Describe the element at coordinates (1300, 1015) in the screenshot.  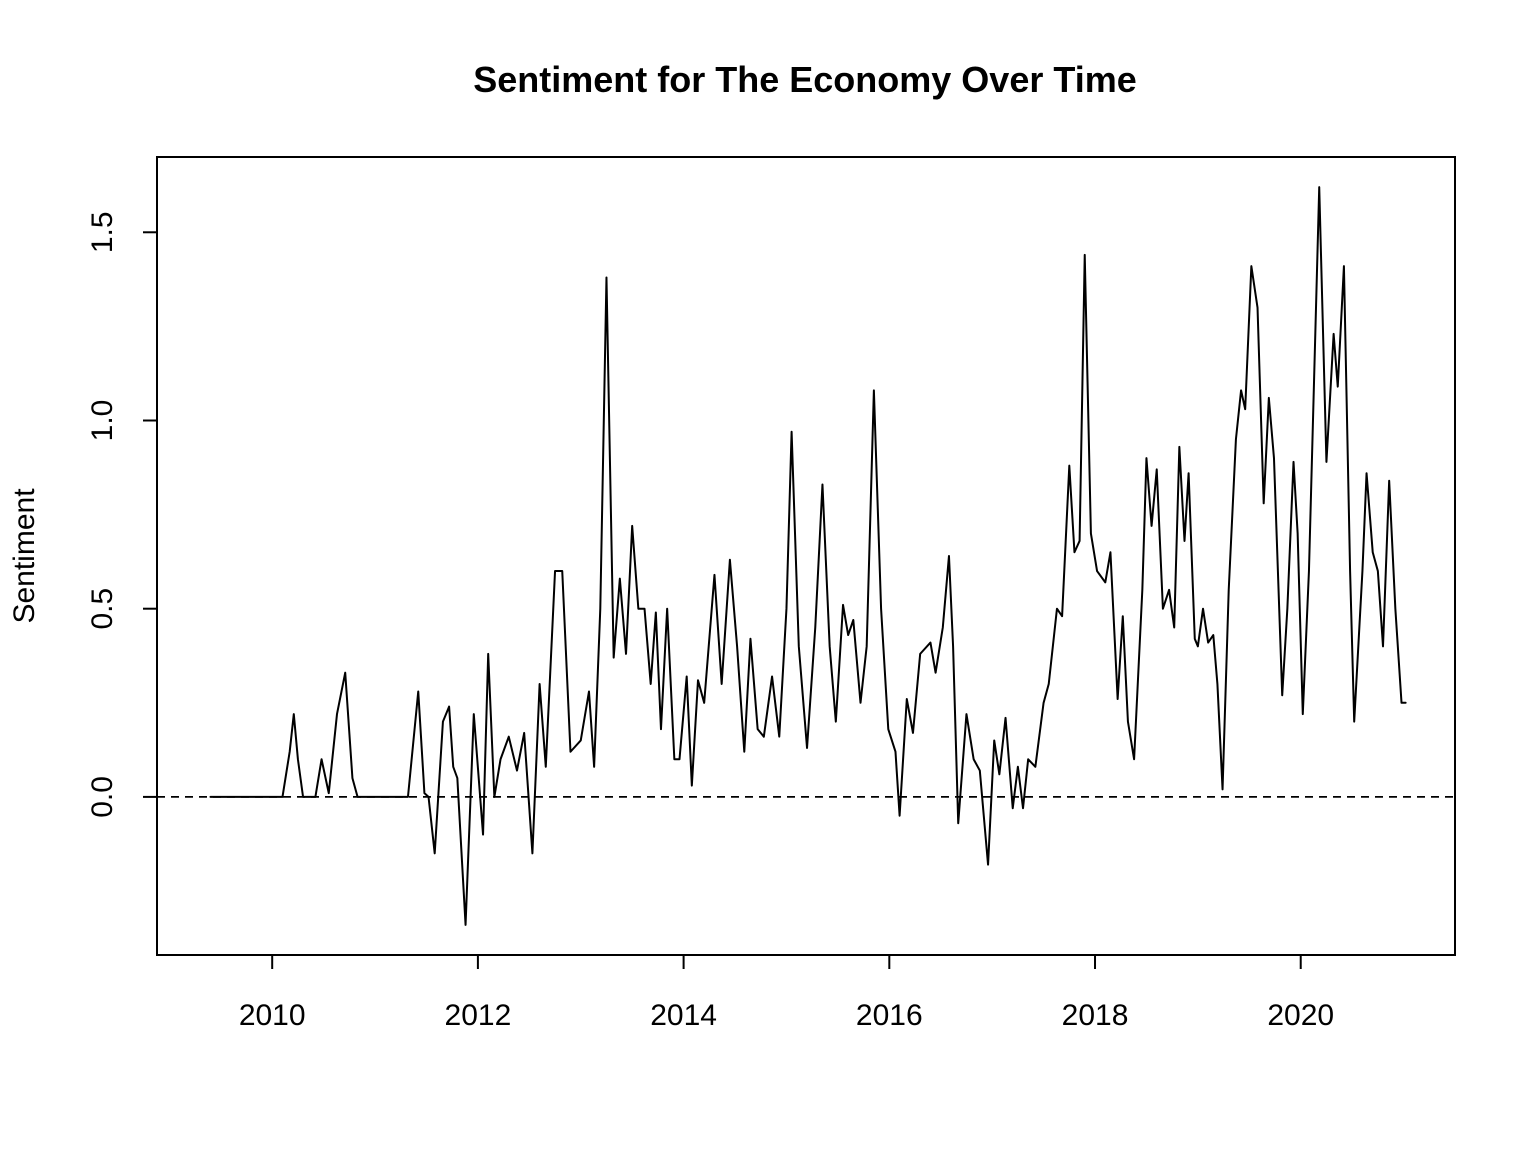
I see `x-tick-label-2020: 2020` at that location.